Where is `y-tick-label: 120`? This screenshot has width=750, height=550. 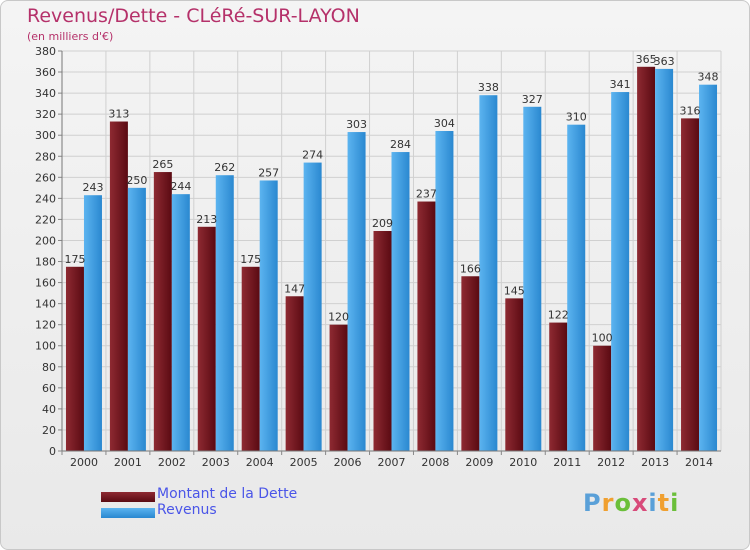 y-tick-label: 120 is located at coordinates (45, 325).